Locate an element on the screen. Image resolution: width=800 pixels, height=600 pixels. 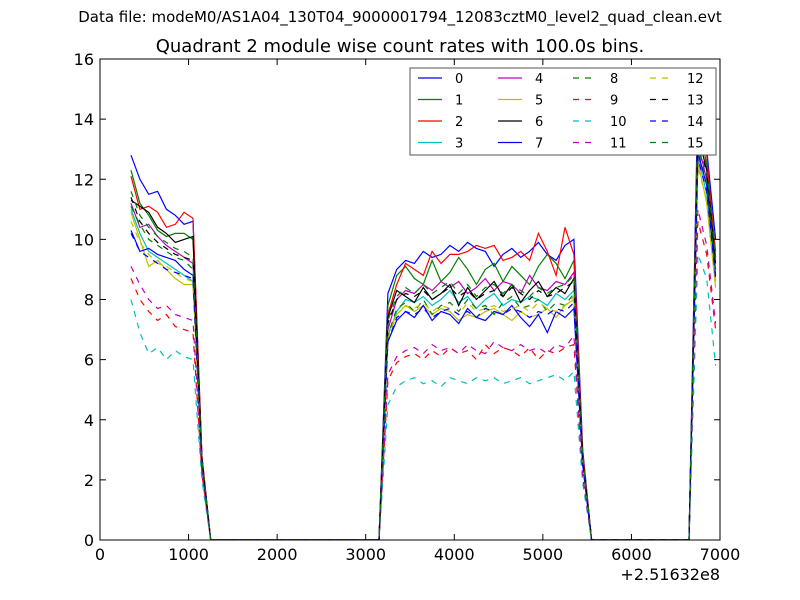
y-tick-label: 12 is located at coordinates (84, 179).